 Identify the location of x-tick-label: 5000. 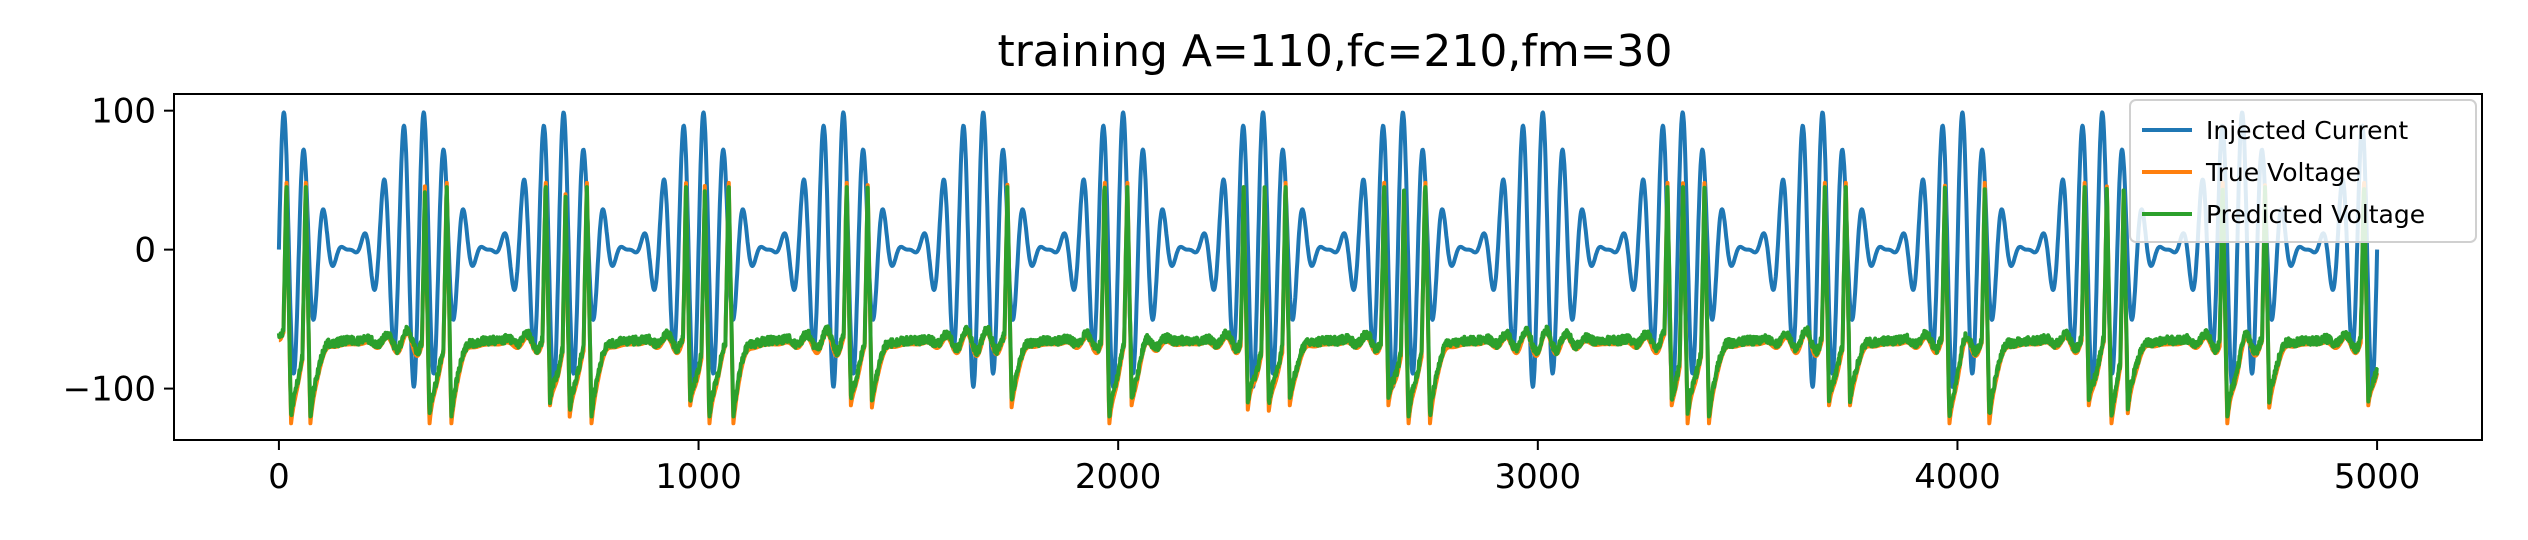
(2377, 477).